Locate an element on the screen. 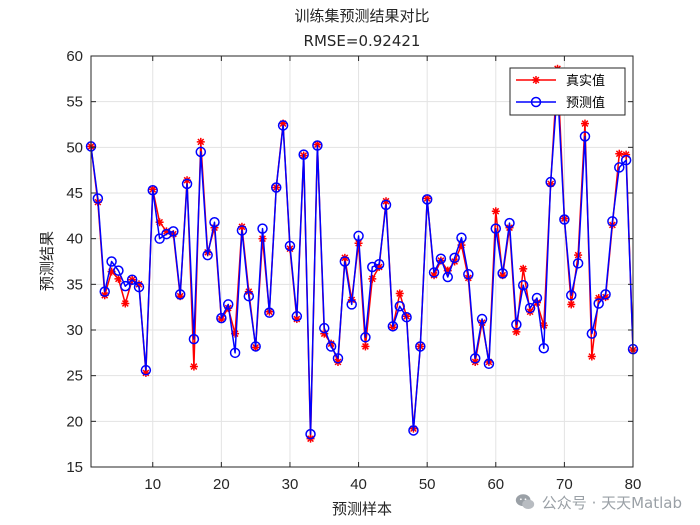 This screenshot has width=700, height=525. legend-label: 预测值 is located at coordinates (585, 103).